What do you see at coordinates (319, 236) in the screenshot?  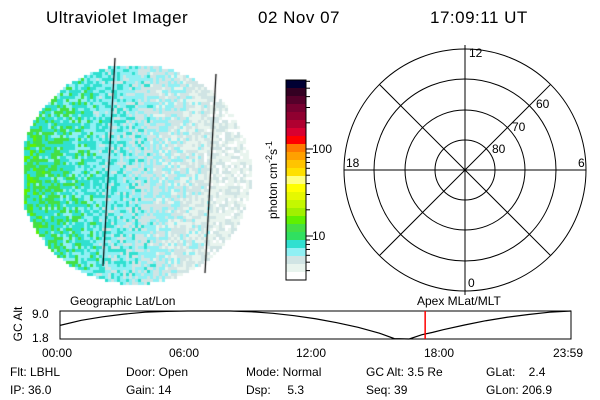 I see `colorbar-tick-10: 10` at bounding box center [319, 236].